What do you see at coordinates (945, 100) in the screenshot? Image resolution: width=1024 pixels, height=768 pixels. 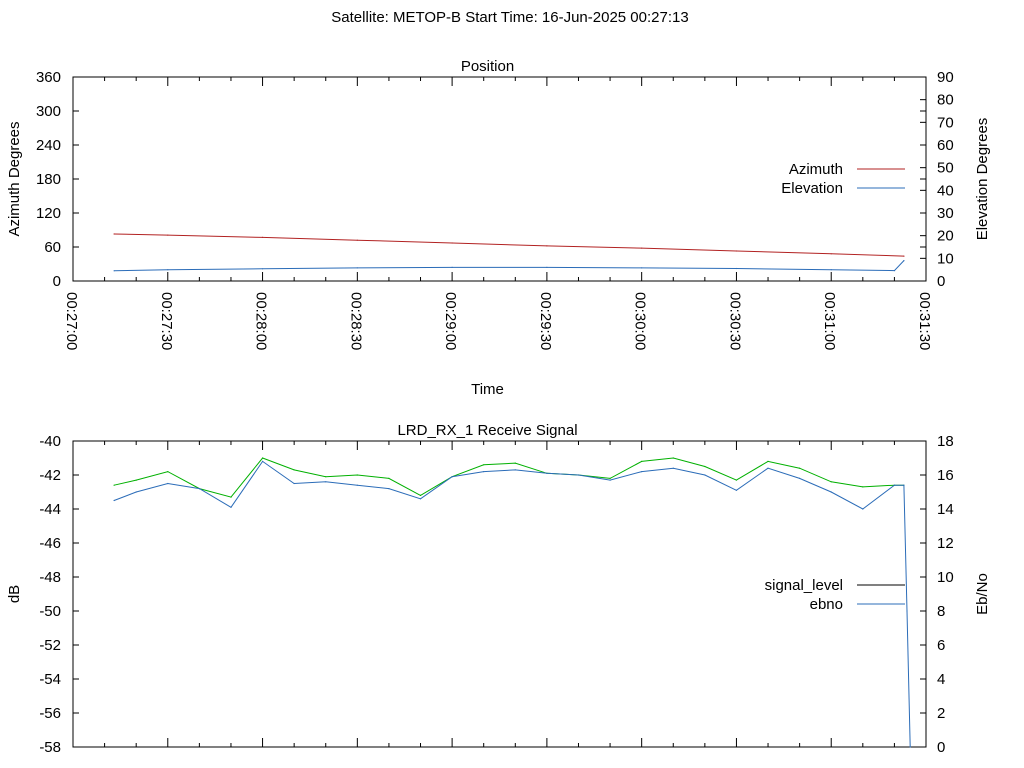 I see `y2-tick-label: 80` at bounding box center [945, 100].